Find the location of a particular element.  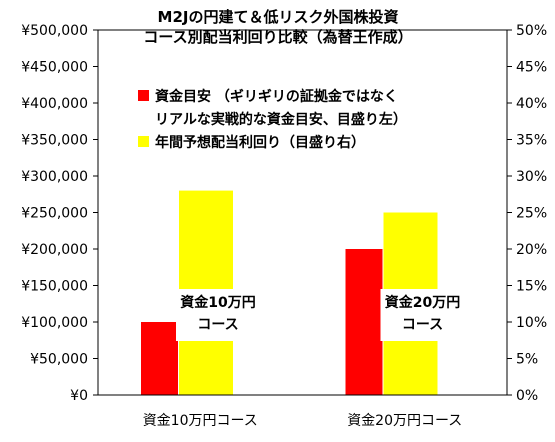

right-tick-label: 5% is located at coordinates (527, 360).